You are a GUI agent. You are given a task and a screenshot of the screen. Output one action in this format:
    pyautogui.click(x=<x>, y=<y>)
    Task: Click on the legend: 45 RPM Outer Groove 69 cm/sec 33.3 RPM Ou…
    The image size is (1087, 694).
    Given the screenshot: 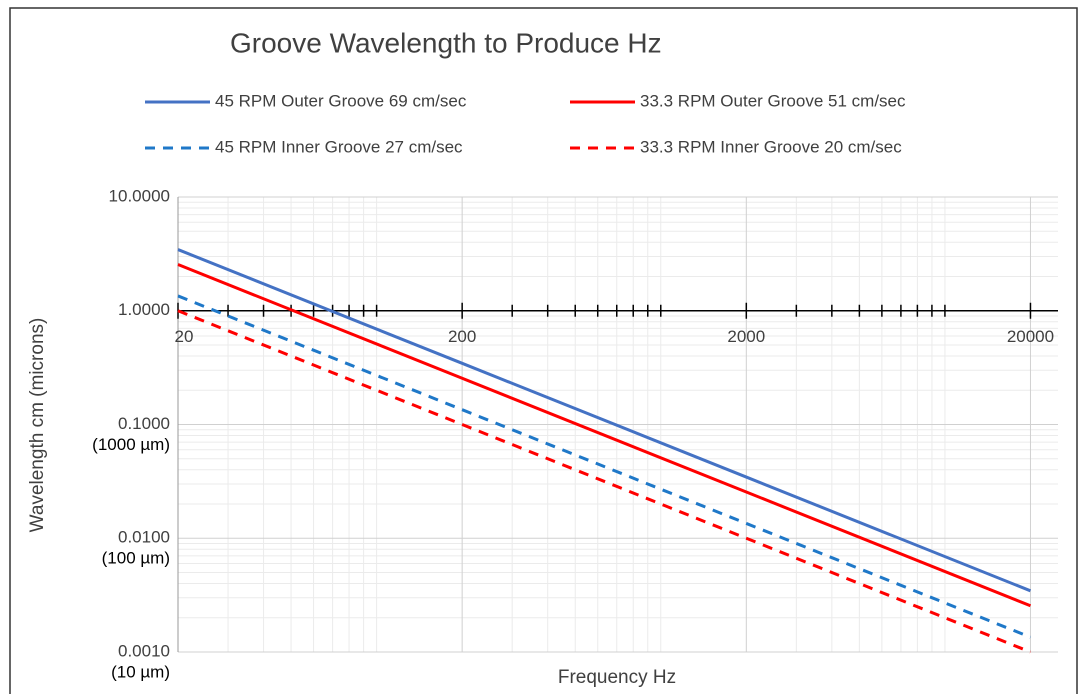 What is the action you would take?
    pyautogui.click(x=525, y=123)
    